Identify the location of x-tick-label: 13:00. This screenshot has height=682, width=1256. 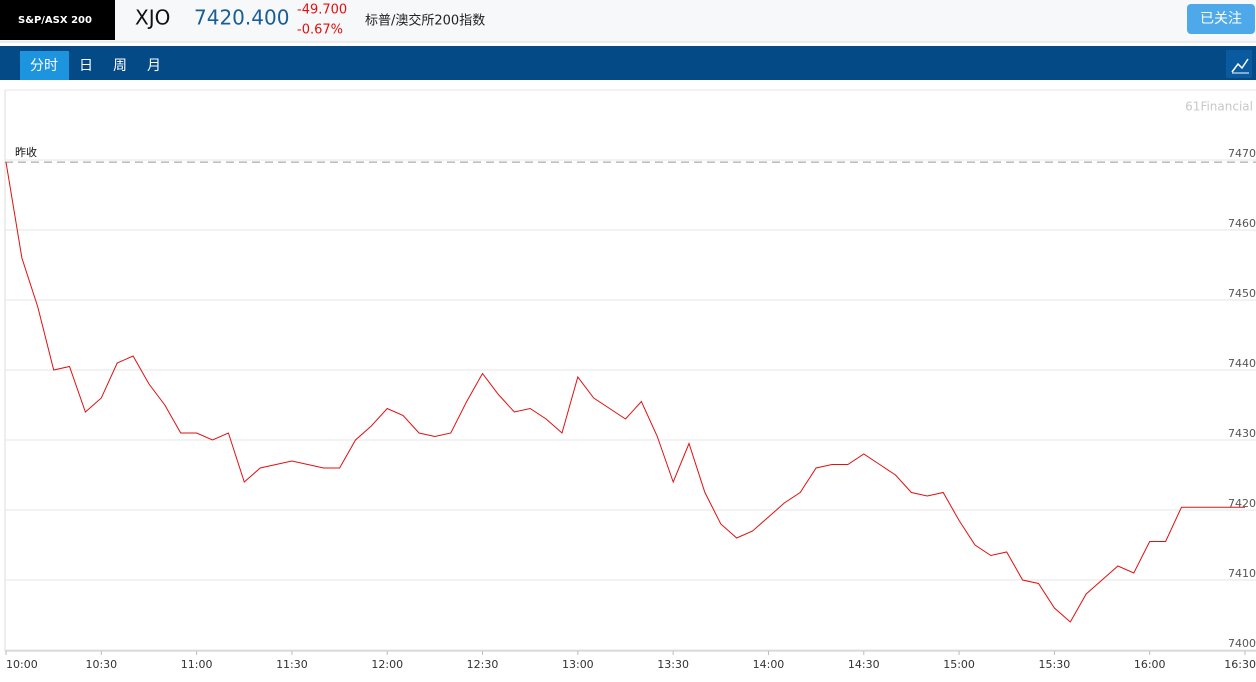
(578, 664).